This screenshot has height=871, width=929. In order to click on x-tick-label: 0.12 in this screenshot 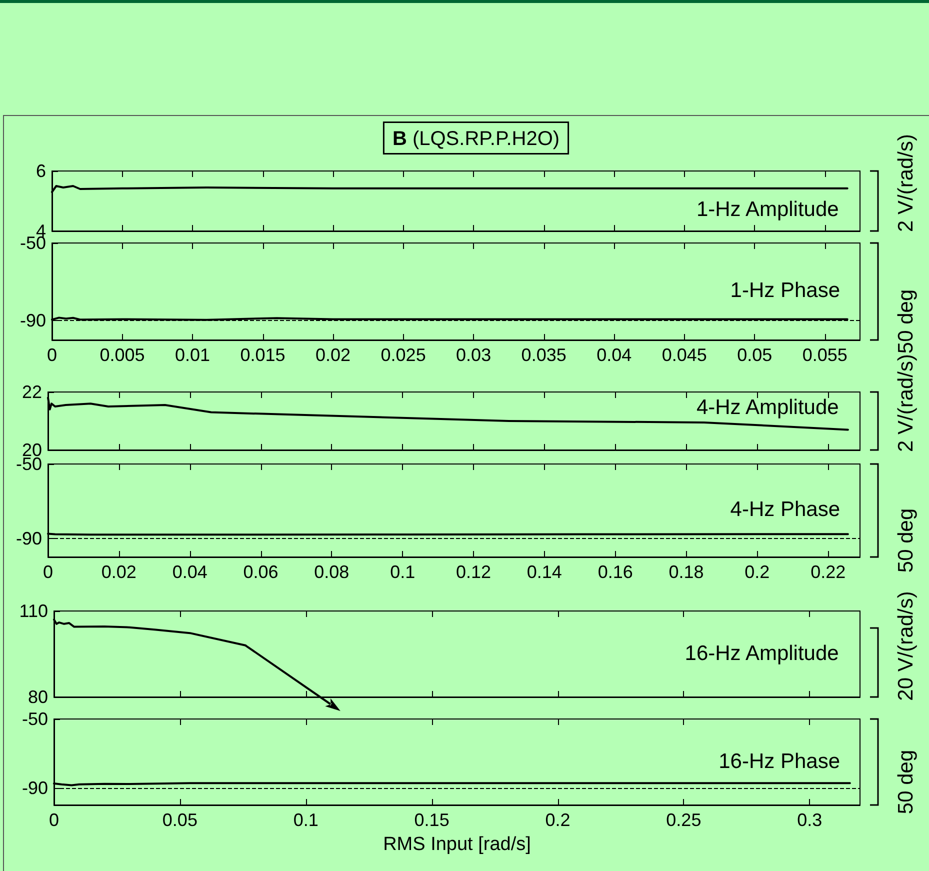, I will do `click(474, 572)`.